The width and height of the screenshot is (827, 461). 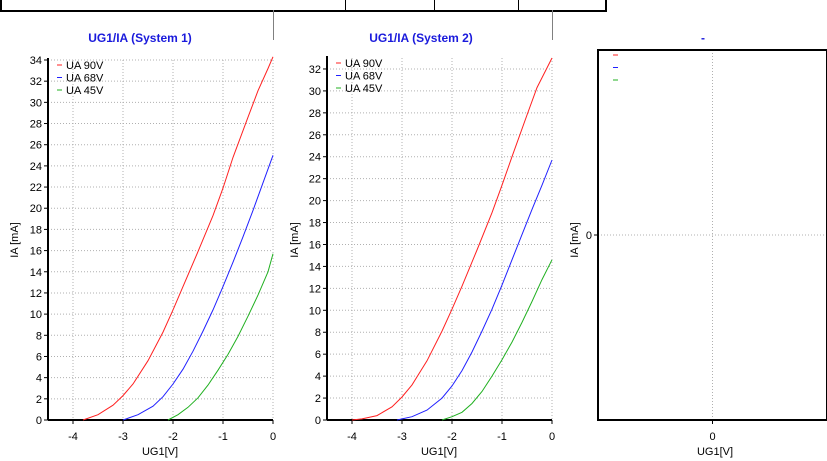 I want to click on top-header-bar, so click(x=303, y=6).